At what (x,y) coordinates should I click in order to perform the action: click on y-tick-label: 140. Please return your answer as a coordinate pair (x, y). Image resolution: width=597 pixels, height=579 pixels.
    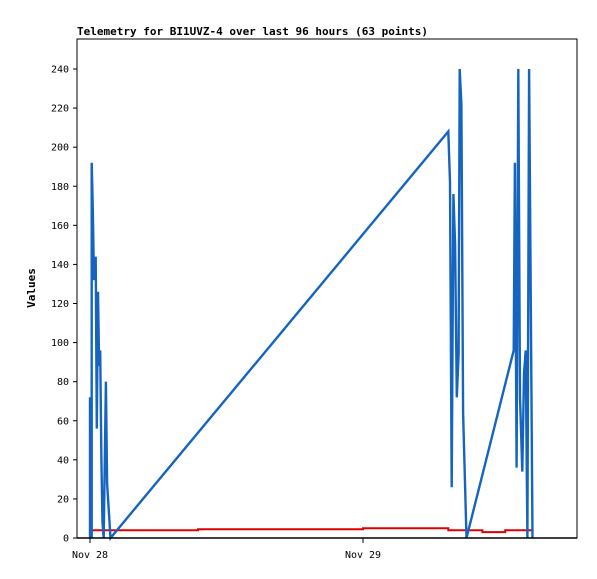
    Looking at the image, I should click on (60, 265).